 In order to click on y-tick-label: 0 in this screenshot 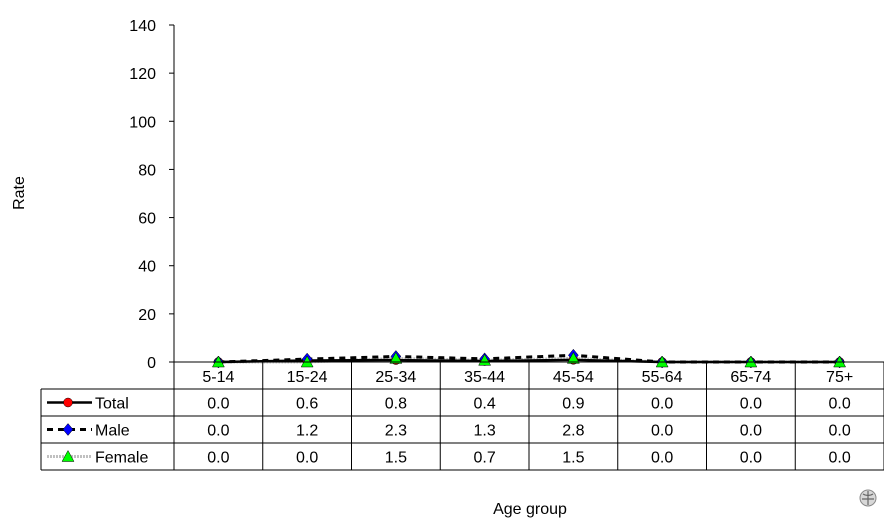, I will do `click(151, 363)`.